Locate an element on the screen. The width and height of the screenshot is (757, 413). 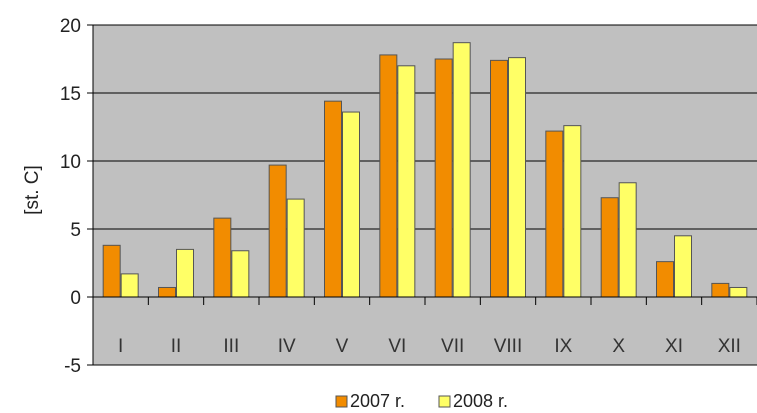
bar-series1-XI is located at coordinates (665, 279).